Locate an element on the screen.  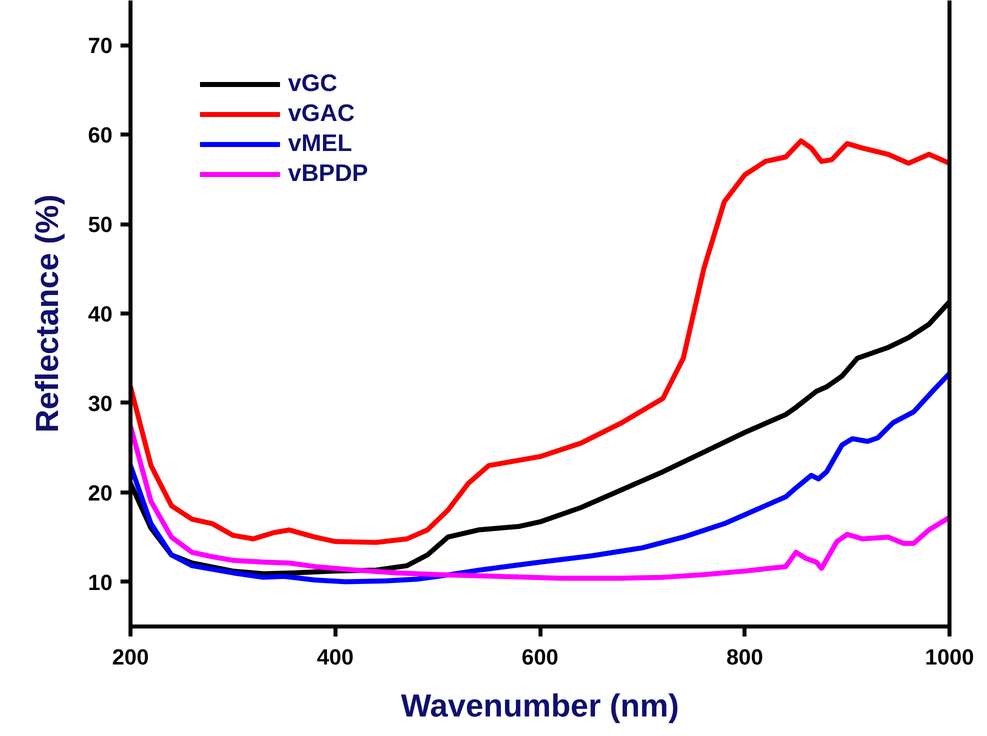
x-tick-label: 600 is located at coordinates (540, 657).